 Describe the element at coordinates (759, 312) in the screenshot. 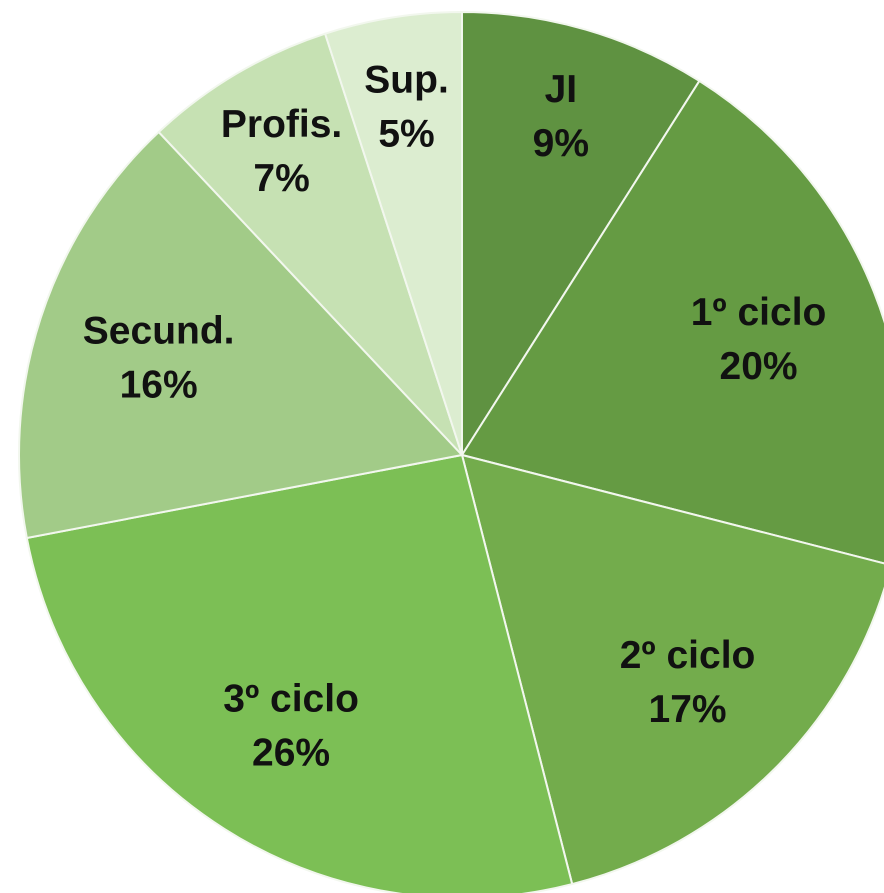

I see `slice-label: 1º ciclo` at that location.